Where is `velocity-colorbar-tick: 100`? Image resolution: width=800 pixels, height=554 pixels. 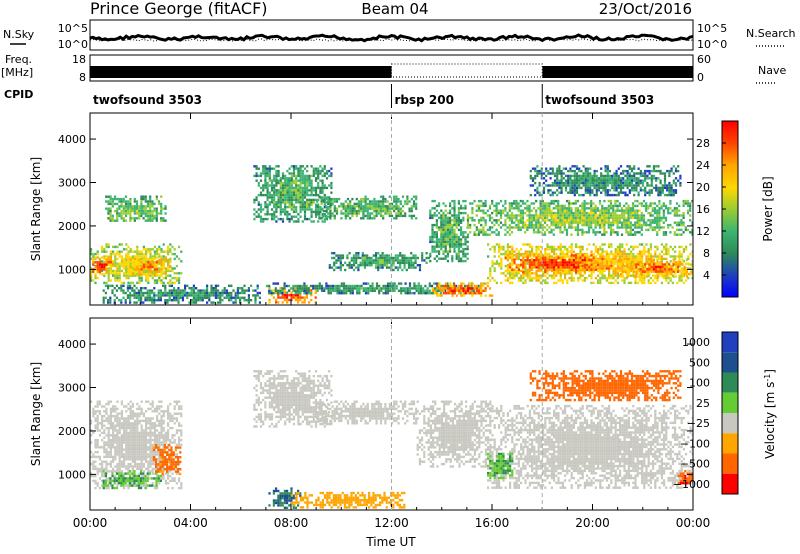 velocity-colorbar-tick: 100 is located at coordinates (699, 383).